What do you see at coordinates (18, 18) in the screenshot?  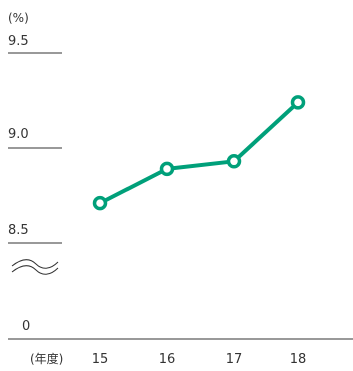 I see `y-unit-label: (%)` at bounding box center [18, 18].